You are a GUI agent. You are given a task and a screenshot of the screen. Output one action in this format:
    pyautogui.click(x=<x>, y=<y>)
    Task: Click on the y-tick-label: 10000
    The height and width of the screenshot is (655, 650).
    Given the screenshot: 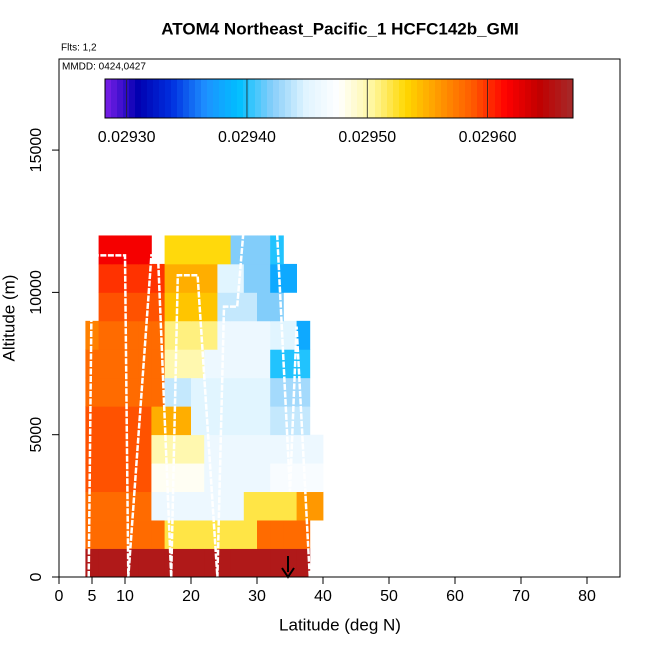 What is the action you would take?
    pyautogui.click(x=36, y=292)
    